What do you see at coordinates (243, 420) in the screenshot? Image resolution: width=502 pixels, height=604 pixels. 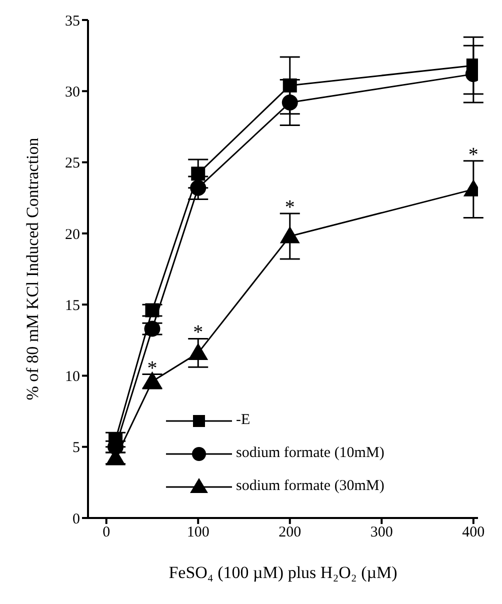 I see `legend-label: -E` at bounding box center [243, 420].